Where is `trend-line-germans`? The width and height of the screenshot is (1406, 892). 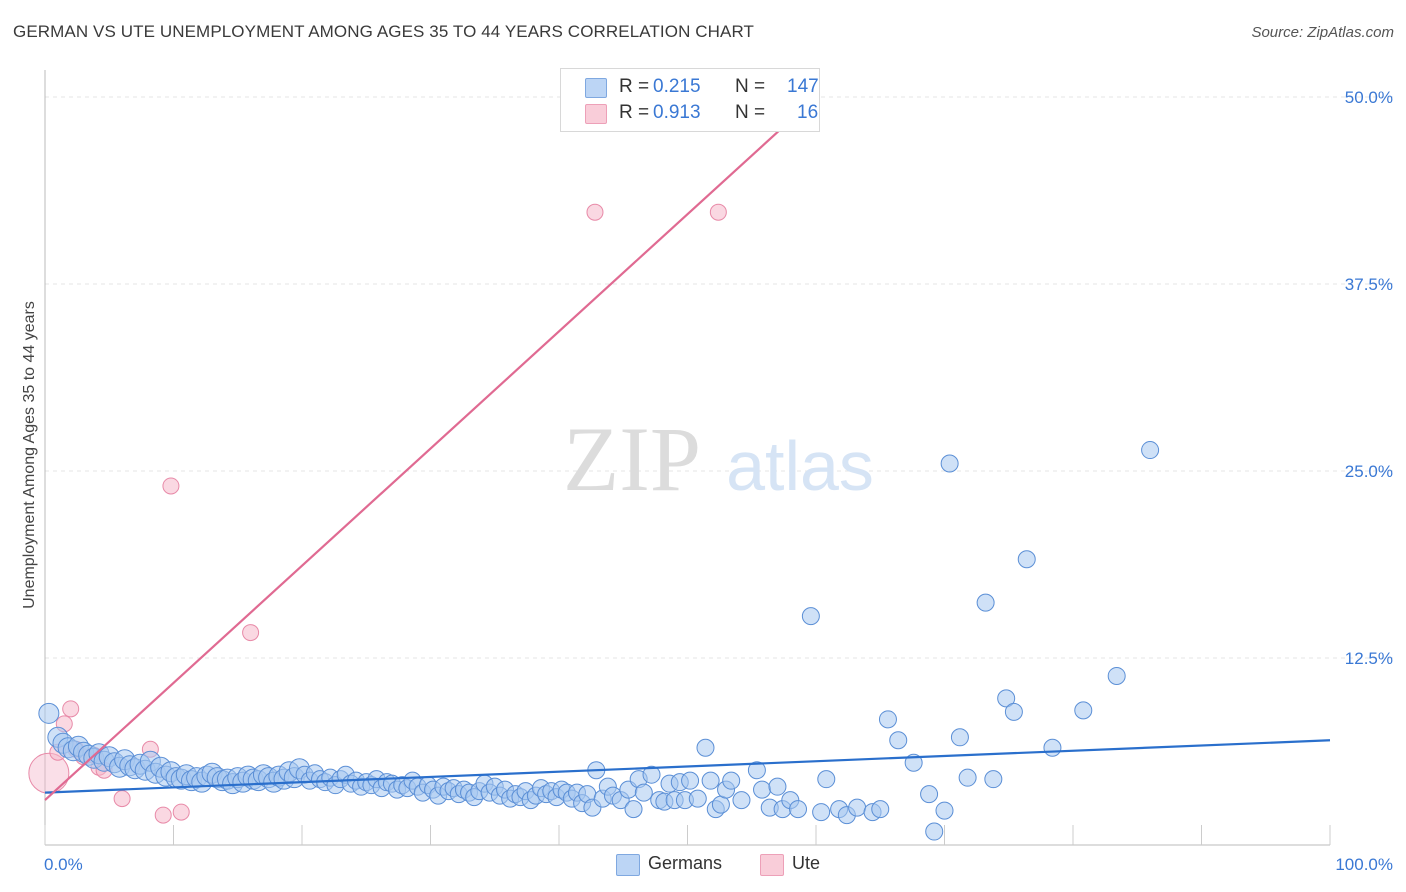 trend-line-germans is located at coordinates (687, 766).